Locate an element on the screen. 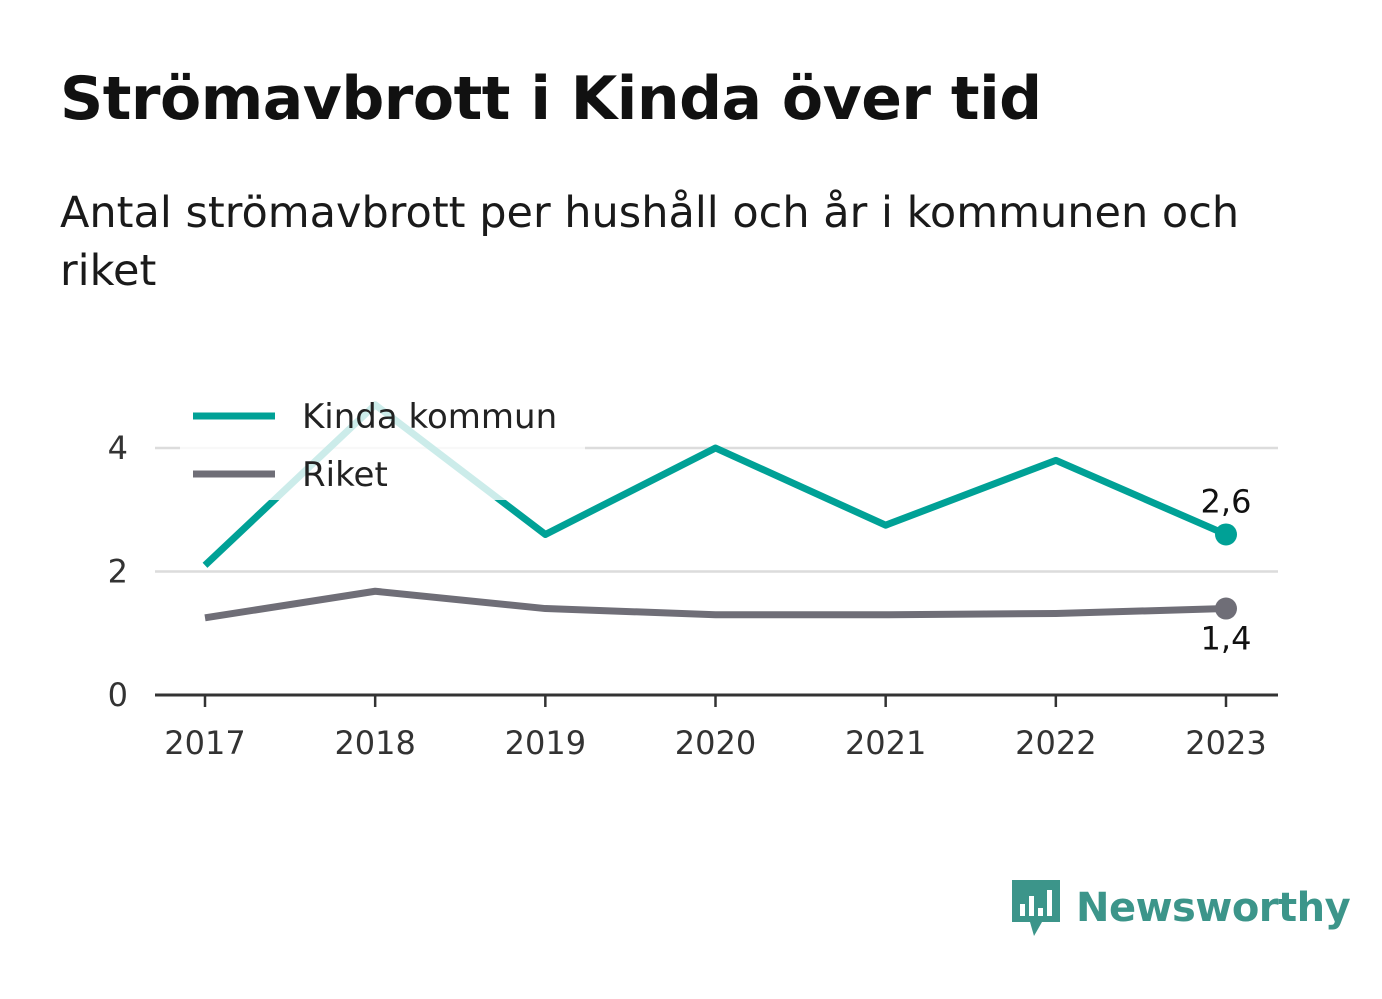 This screenshot has height=999, width=1382. legend-background is located at coordinates (382, 444).